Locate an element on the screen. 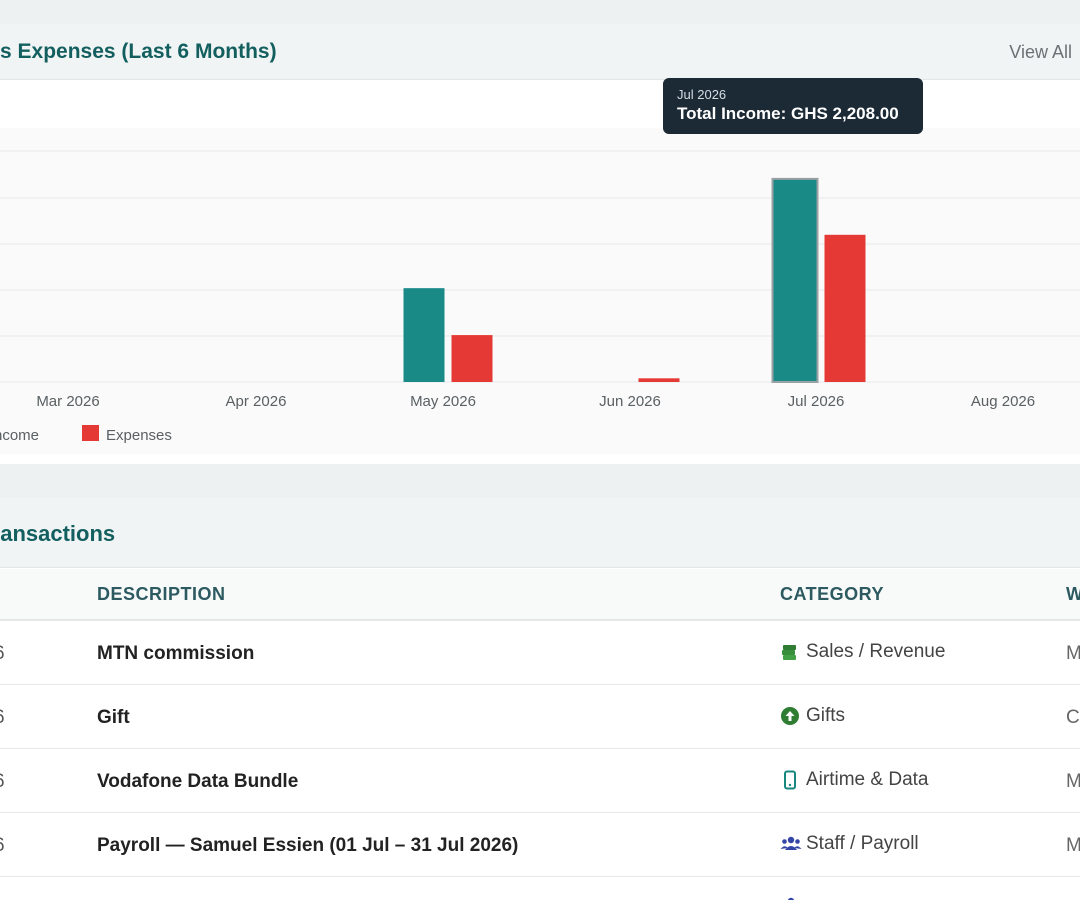 The image size is (1080, 900). phone-icon is located at coordinates (790, 780).